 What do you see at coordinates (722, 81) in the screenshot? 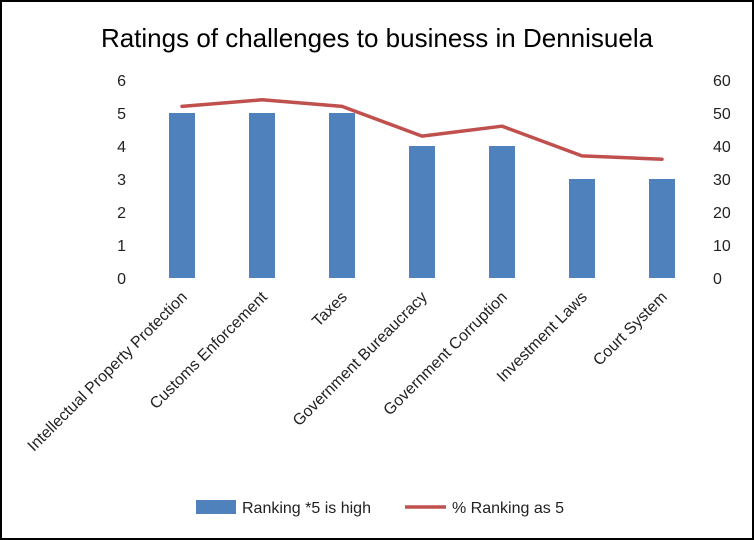
I see `right-axis-tick: 60` at bounding box center [722, 81].